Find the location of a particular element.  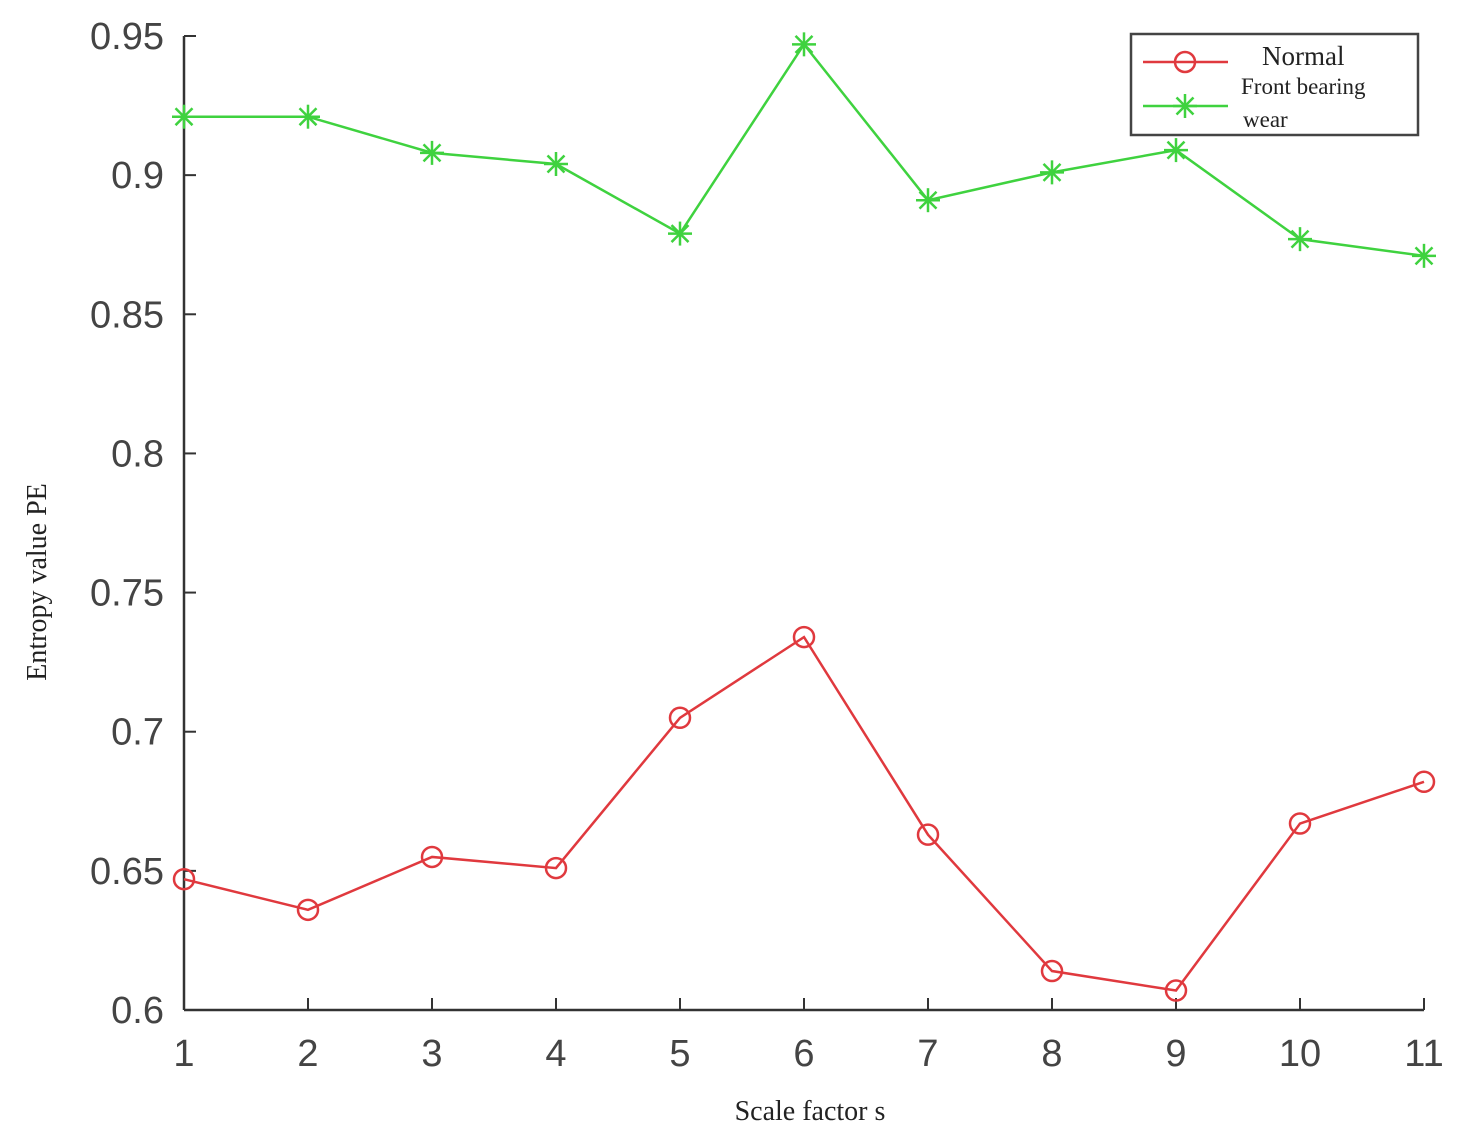

x-axis-title: Scale factor s is located at coordinates (810, 1111).